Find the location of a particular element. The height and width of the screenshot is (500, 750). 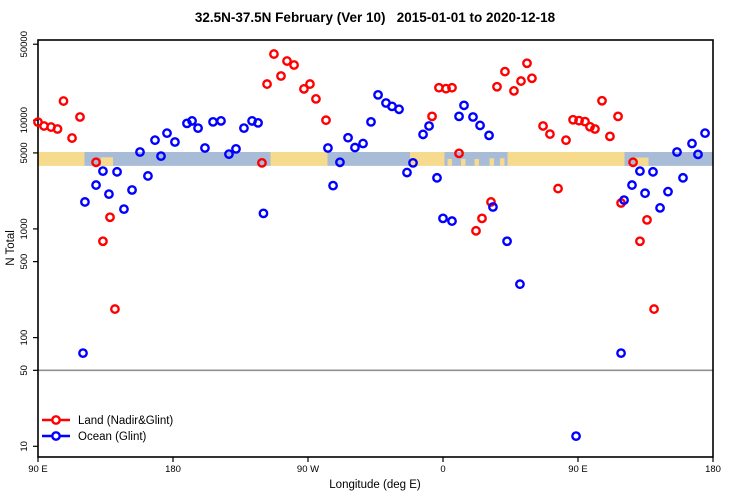

band-segment-ocean is located at coordinates (368, 158).